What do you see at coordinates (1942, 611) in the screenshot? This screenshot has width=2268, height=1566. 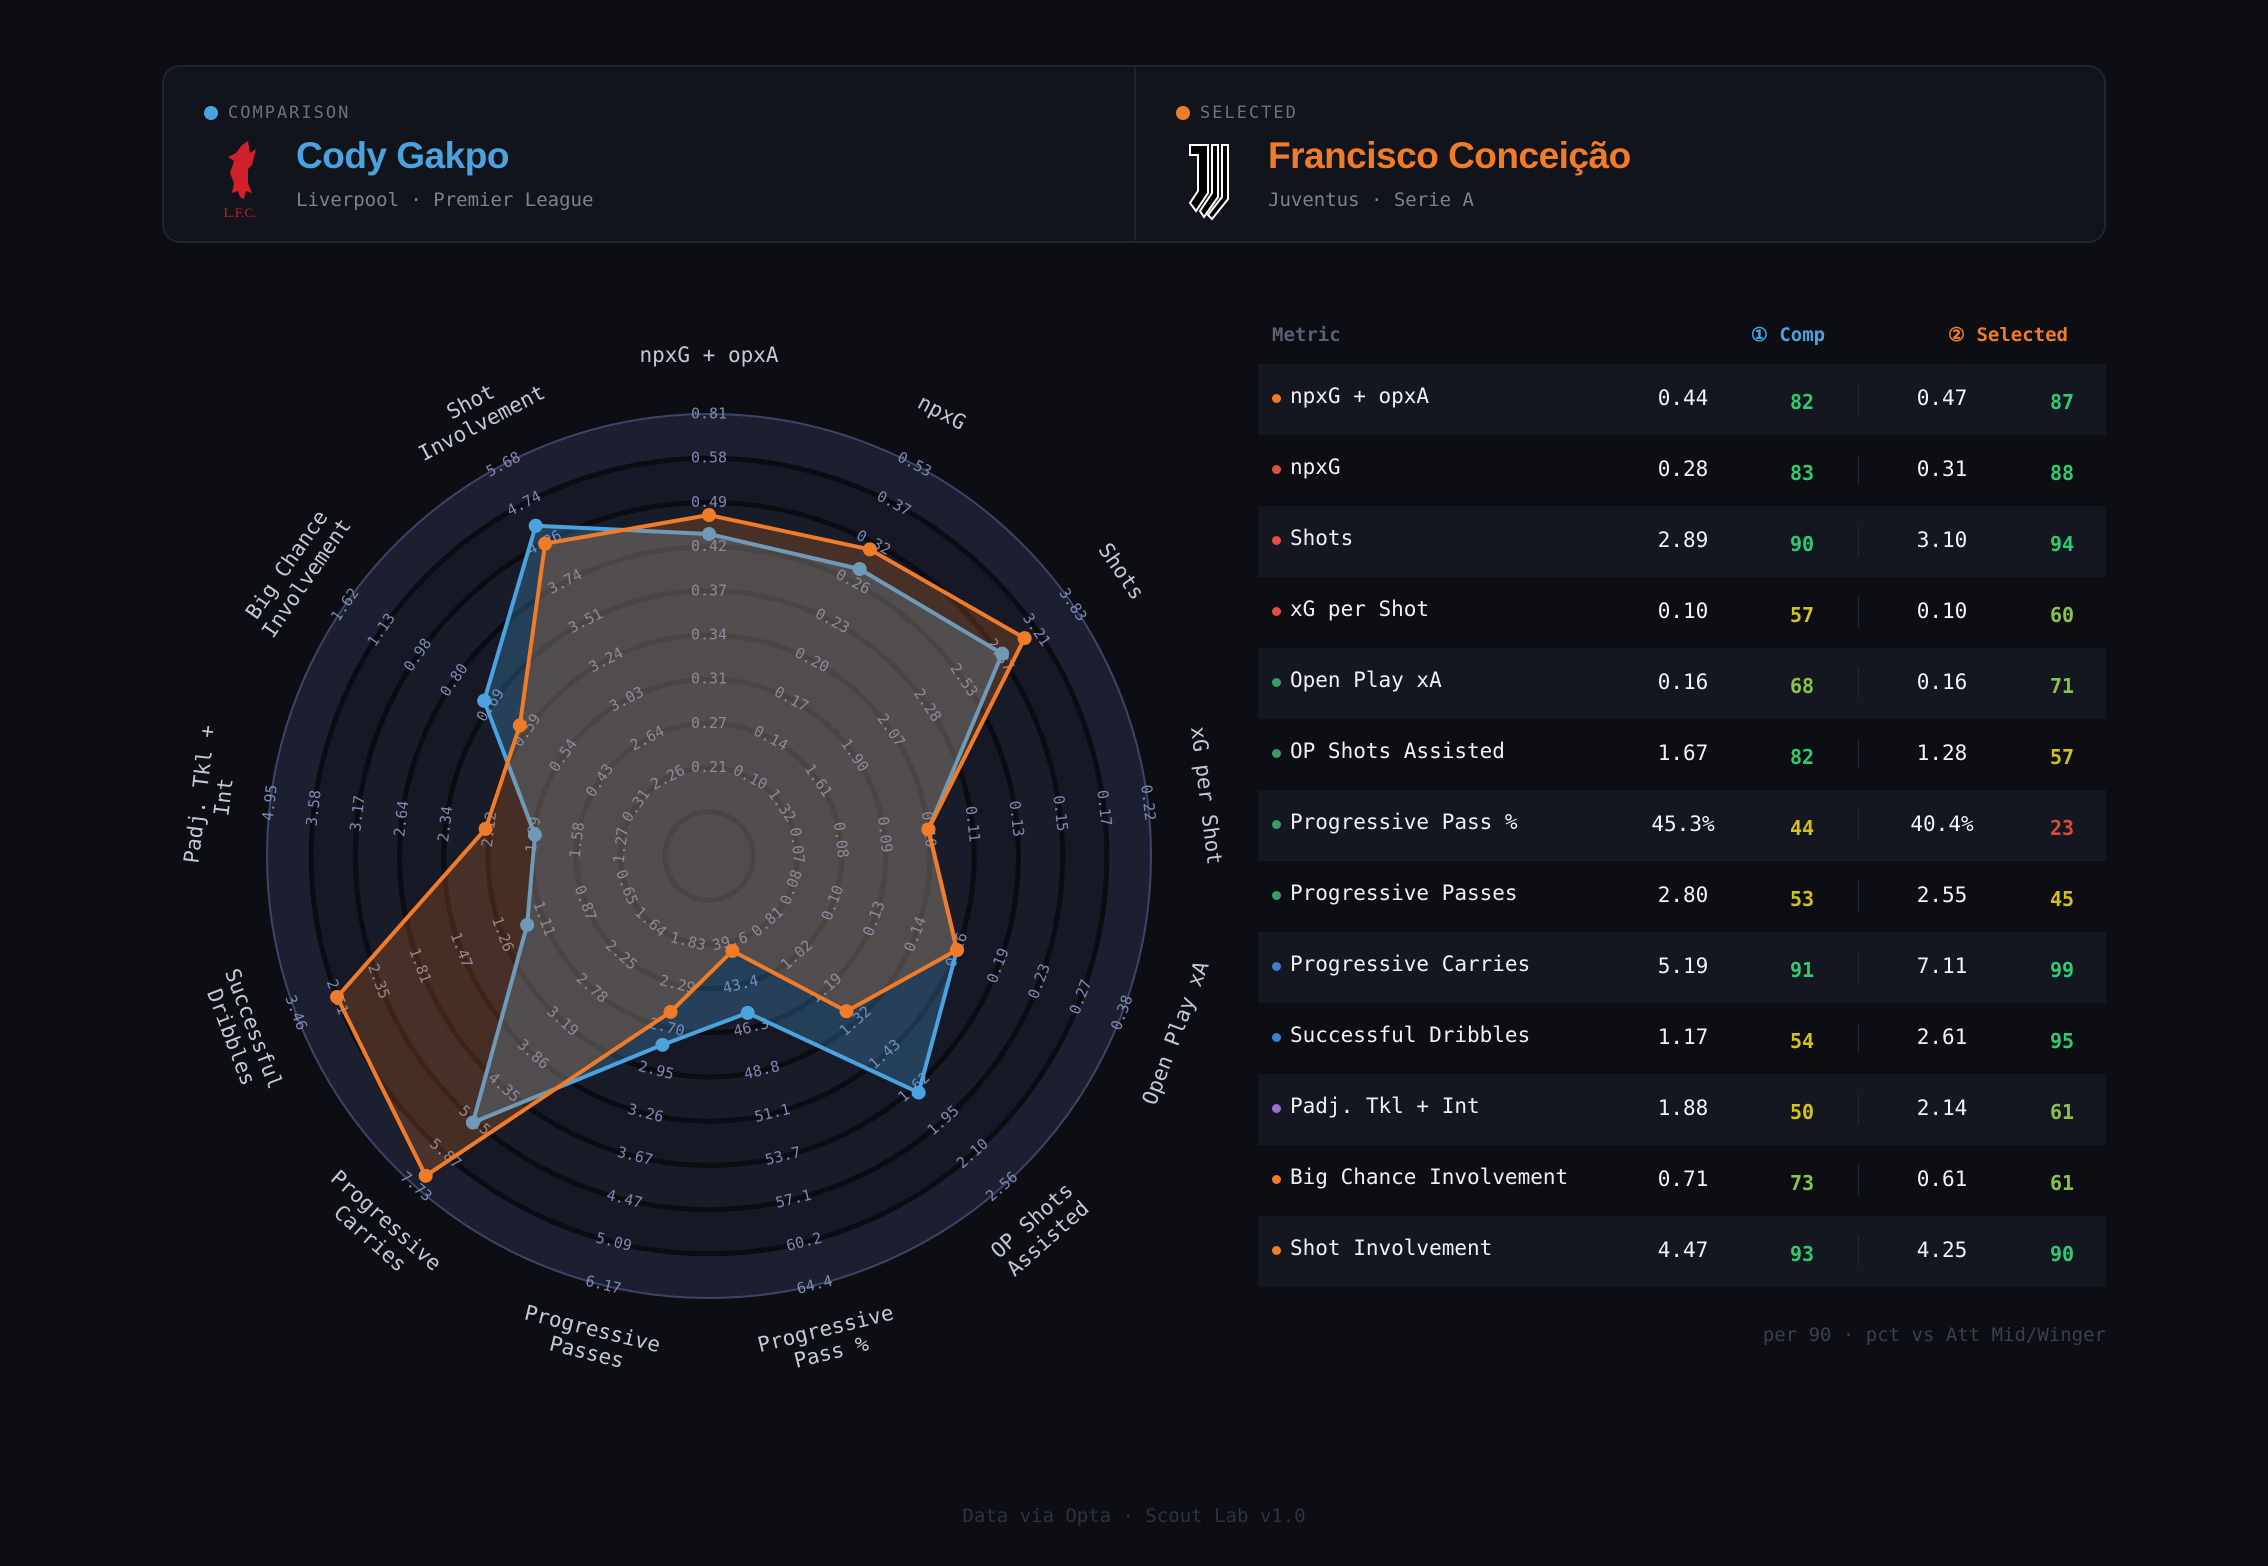 I see `selected-value: 0.10` at bounding box center [1942, 611].